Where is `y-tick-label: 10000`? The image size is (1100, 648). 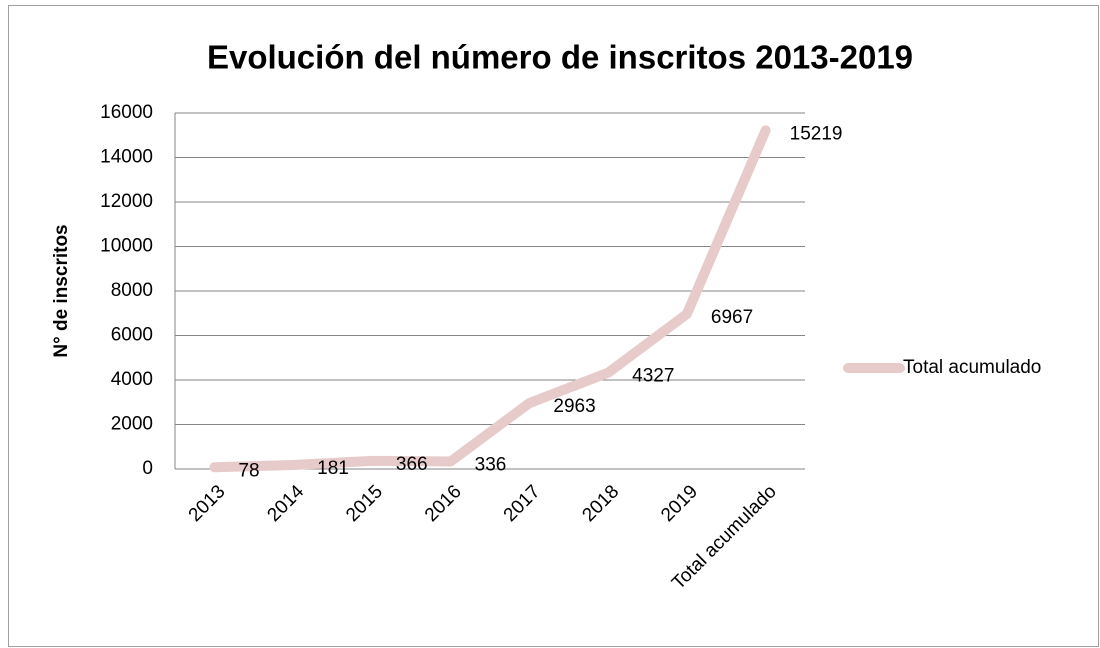
y-tick-label: 10000 is located at coordinates (126, 246).